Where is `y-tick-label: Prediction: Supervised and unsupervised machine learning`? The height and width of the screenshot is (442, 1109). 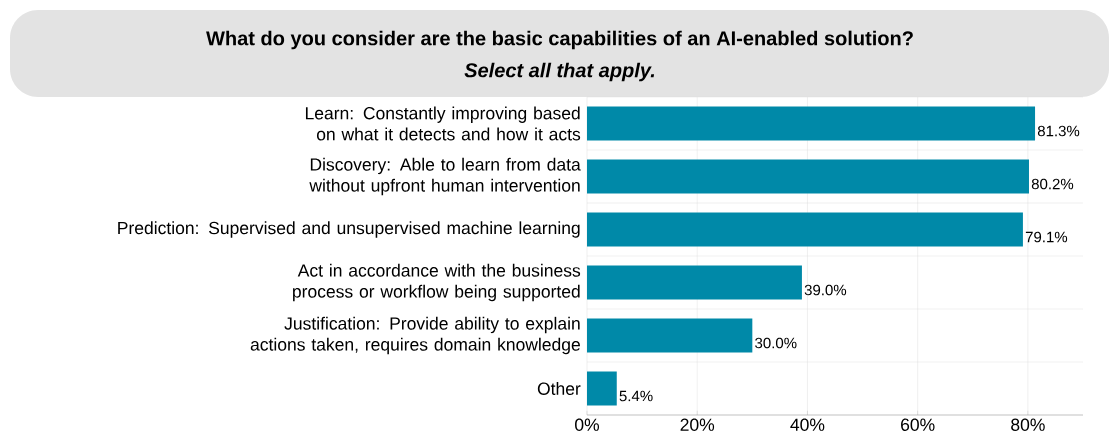 y-tick-label: Prediction: Supervised and unsupervised machine learning is located at coordinates (349, 229).